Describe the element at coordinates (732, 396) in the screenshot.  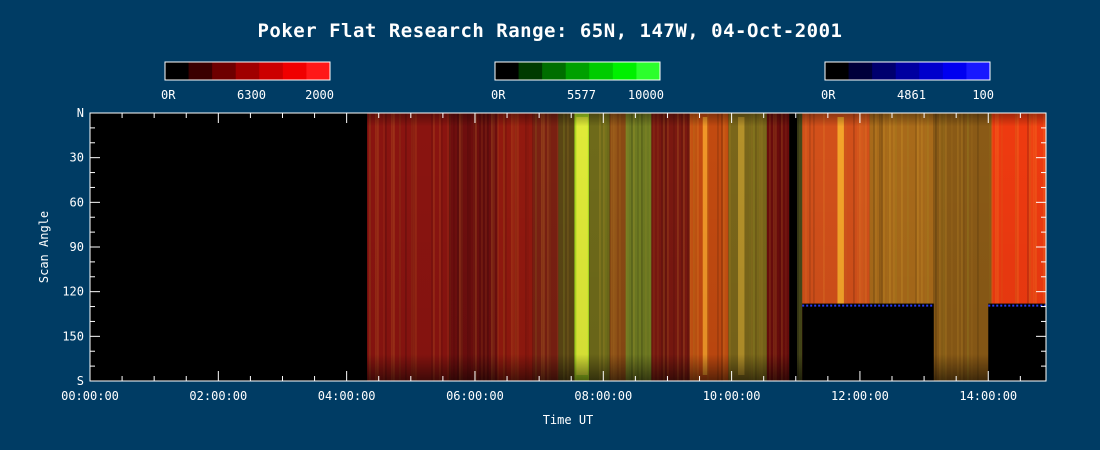
I see `x-tick-label: 10:00:00` at that location.